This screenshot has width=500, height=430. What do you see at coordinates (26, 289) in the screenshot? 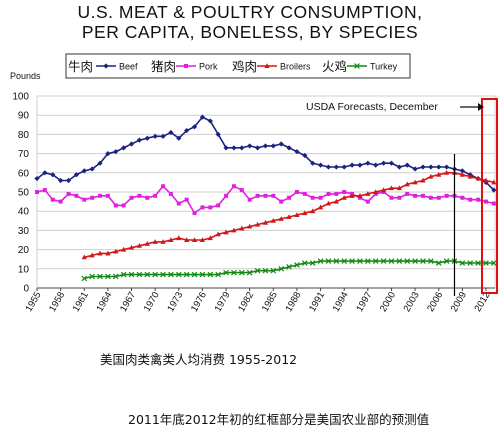
I see `y-tick-label: 0` at bounding box center [26, 289].